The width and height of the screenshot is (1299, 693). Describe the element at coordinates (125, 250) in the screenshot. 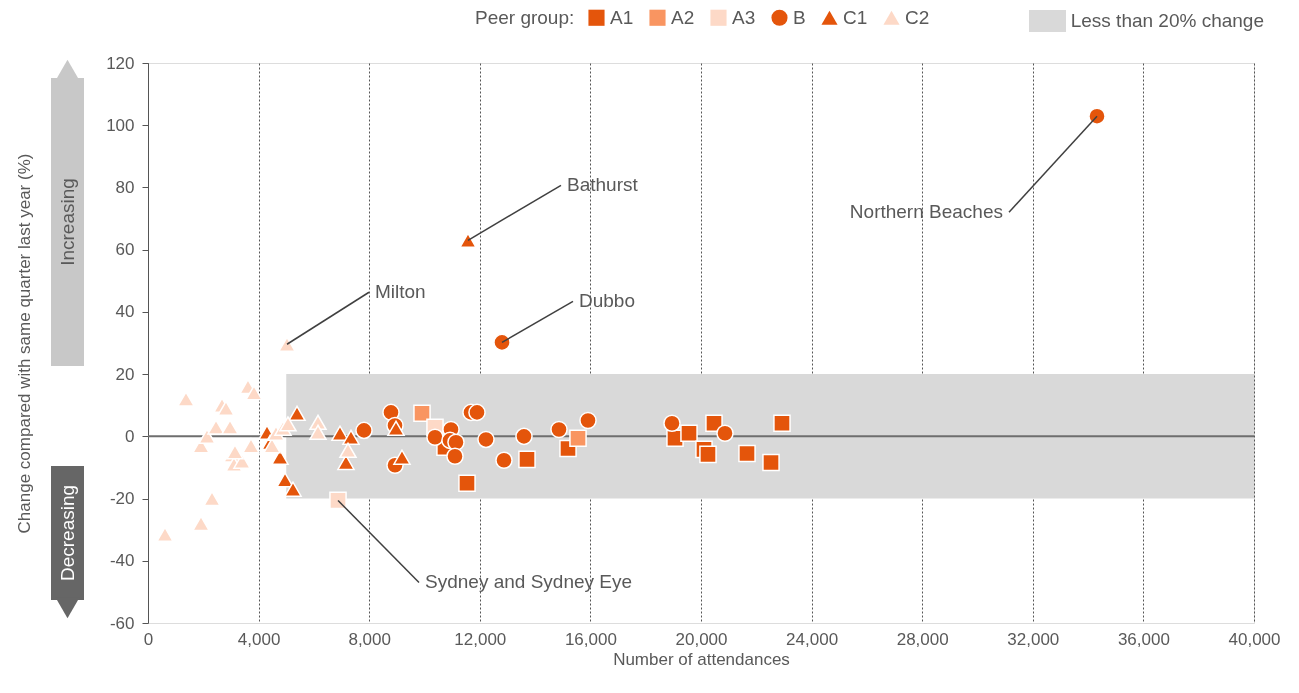

I see `y-tick-label: 60` at that location.